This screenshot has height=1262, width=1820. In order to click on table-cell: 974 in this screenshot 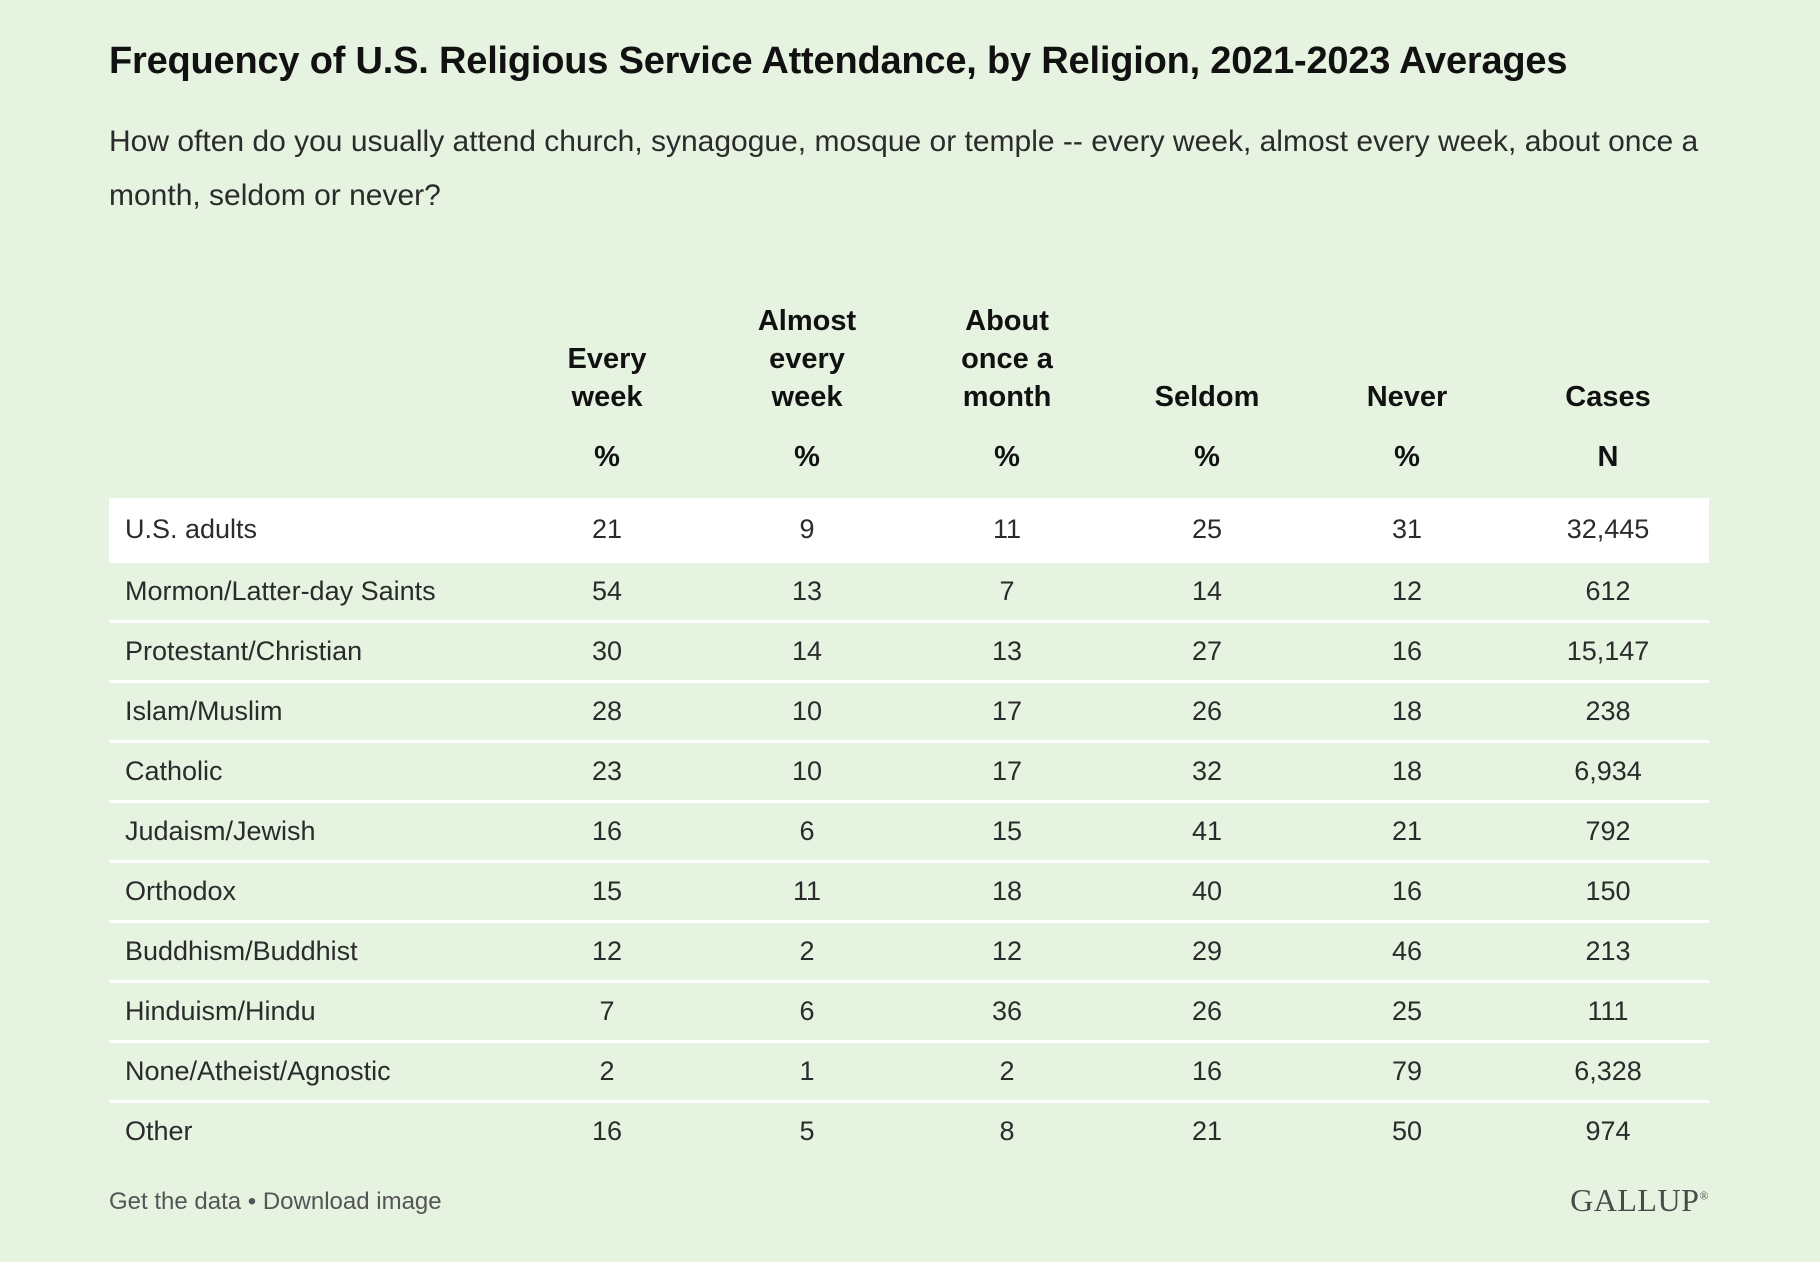, I will do `click(1608, 1130)`.